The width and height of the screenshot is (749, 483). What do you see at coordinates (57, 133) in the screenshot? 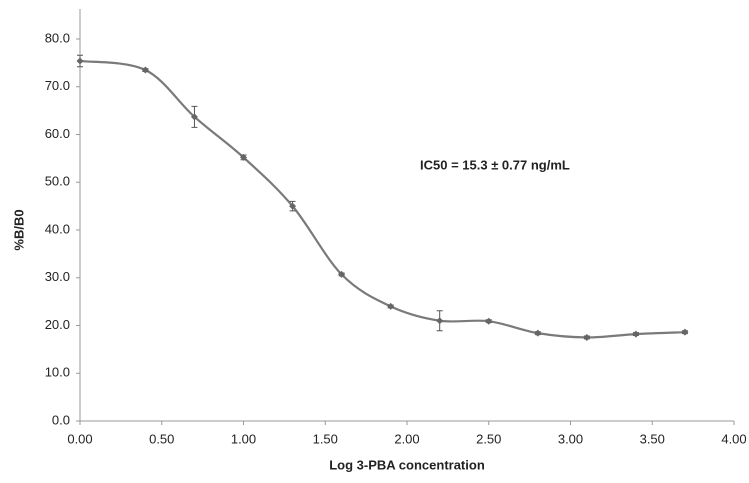
I see `y-tick-label: 60.0` at bounding box center [57, 133].